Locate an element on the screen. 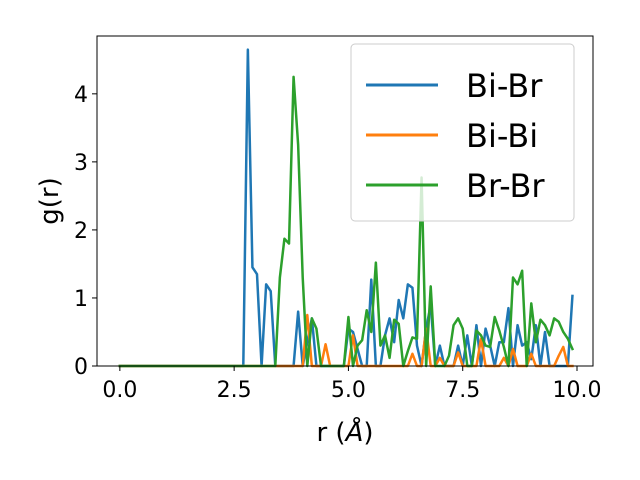  y-tick-label: 0 is located at coordinates (81, 367).